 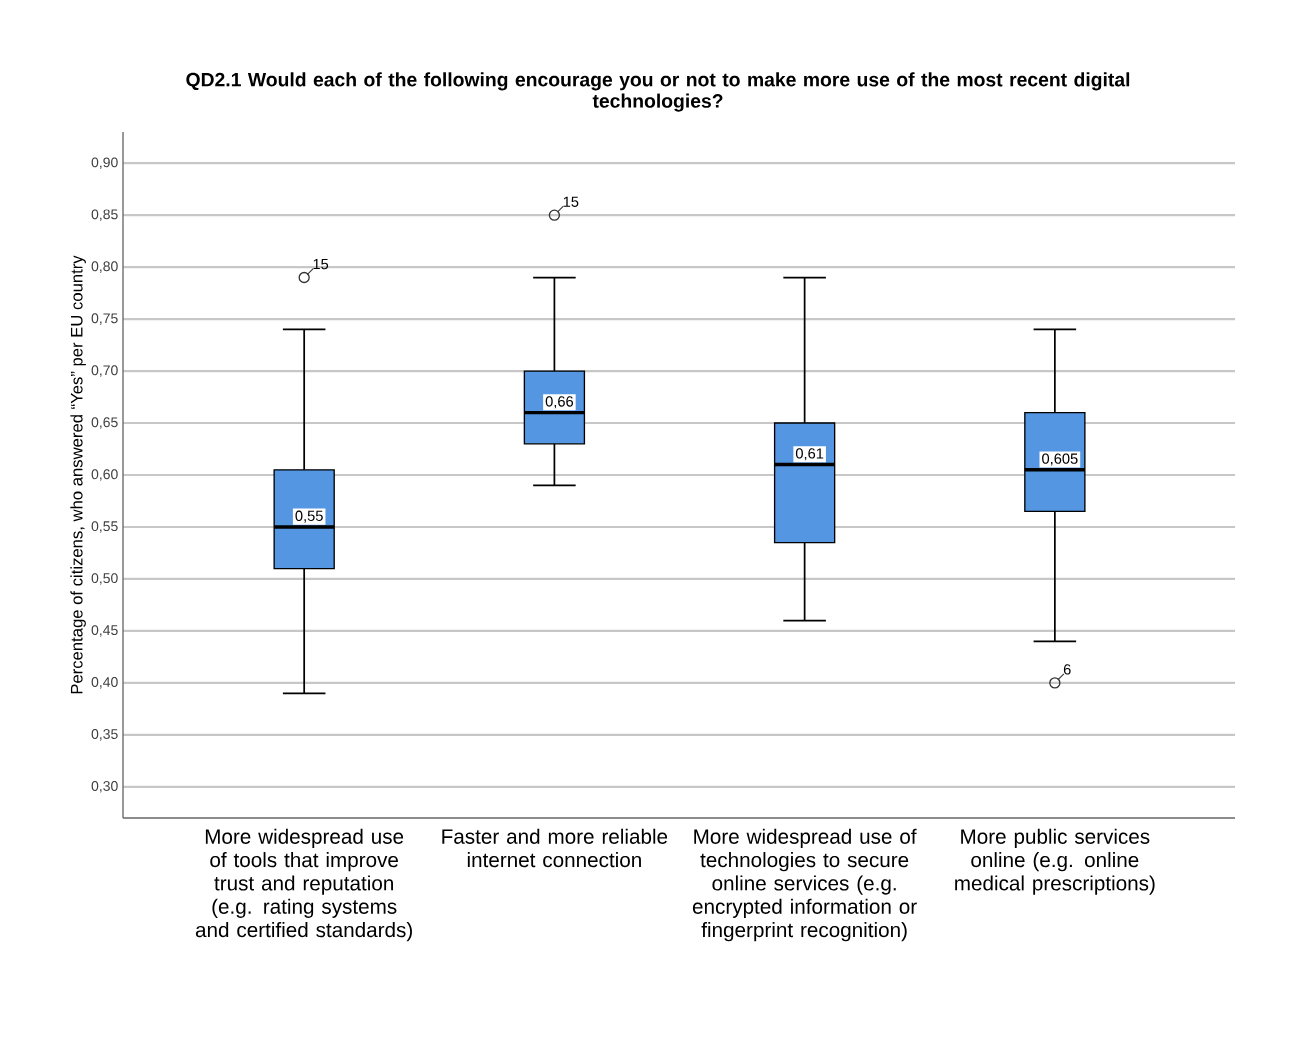 I want to click on y-tick-label: 0,70, so click(x=104, y=371).